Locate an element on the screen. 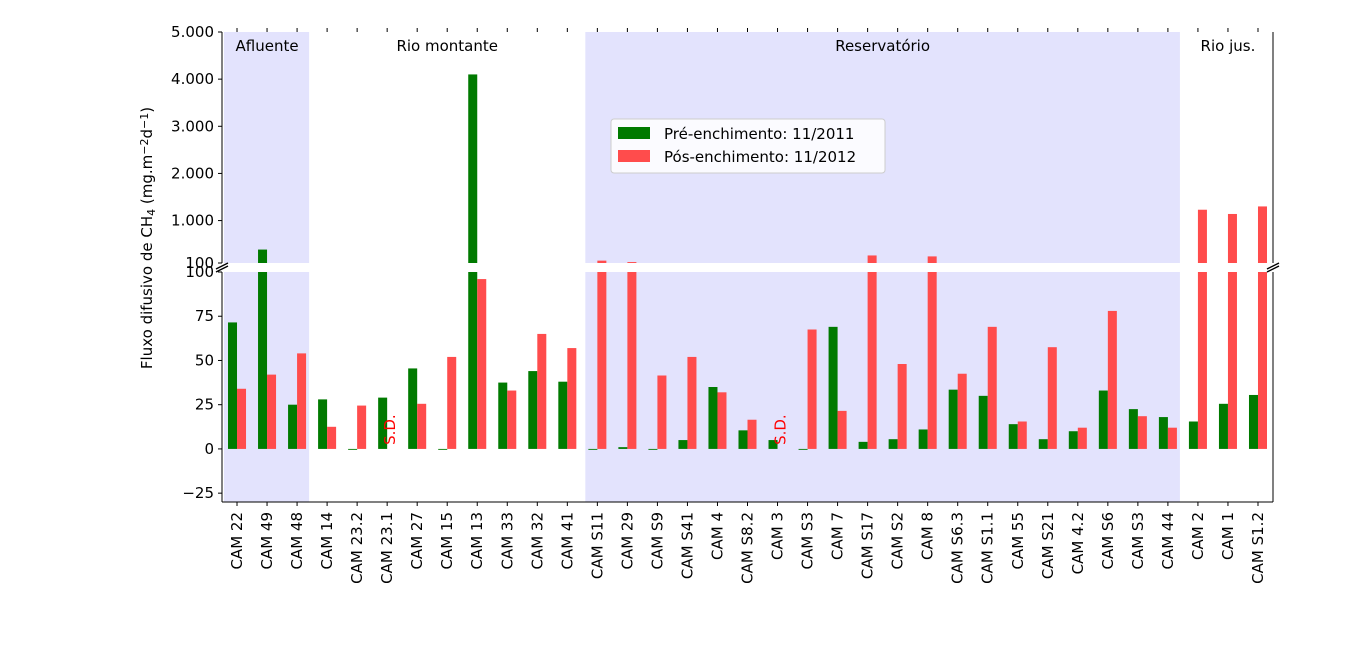 The image size is (1366, 647). y-tick-label-upper: 100 is located at coordinates (199, 263).